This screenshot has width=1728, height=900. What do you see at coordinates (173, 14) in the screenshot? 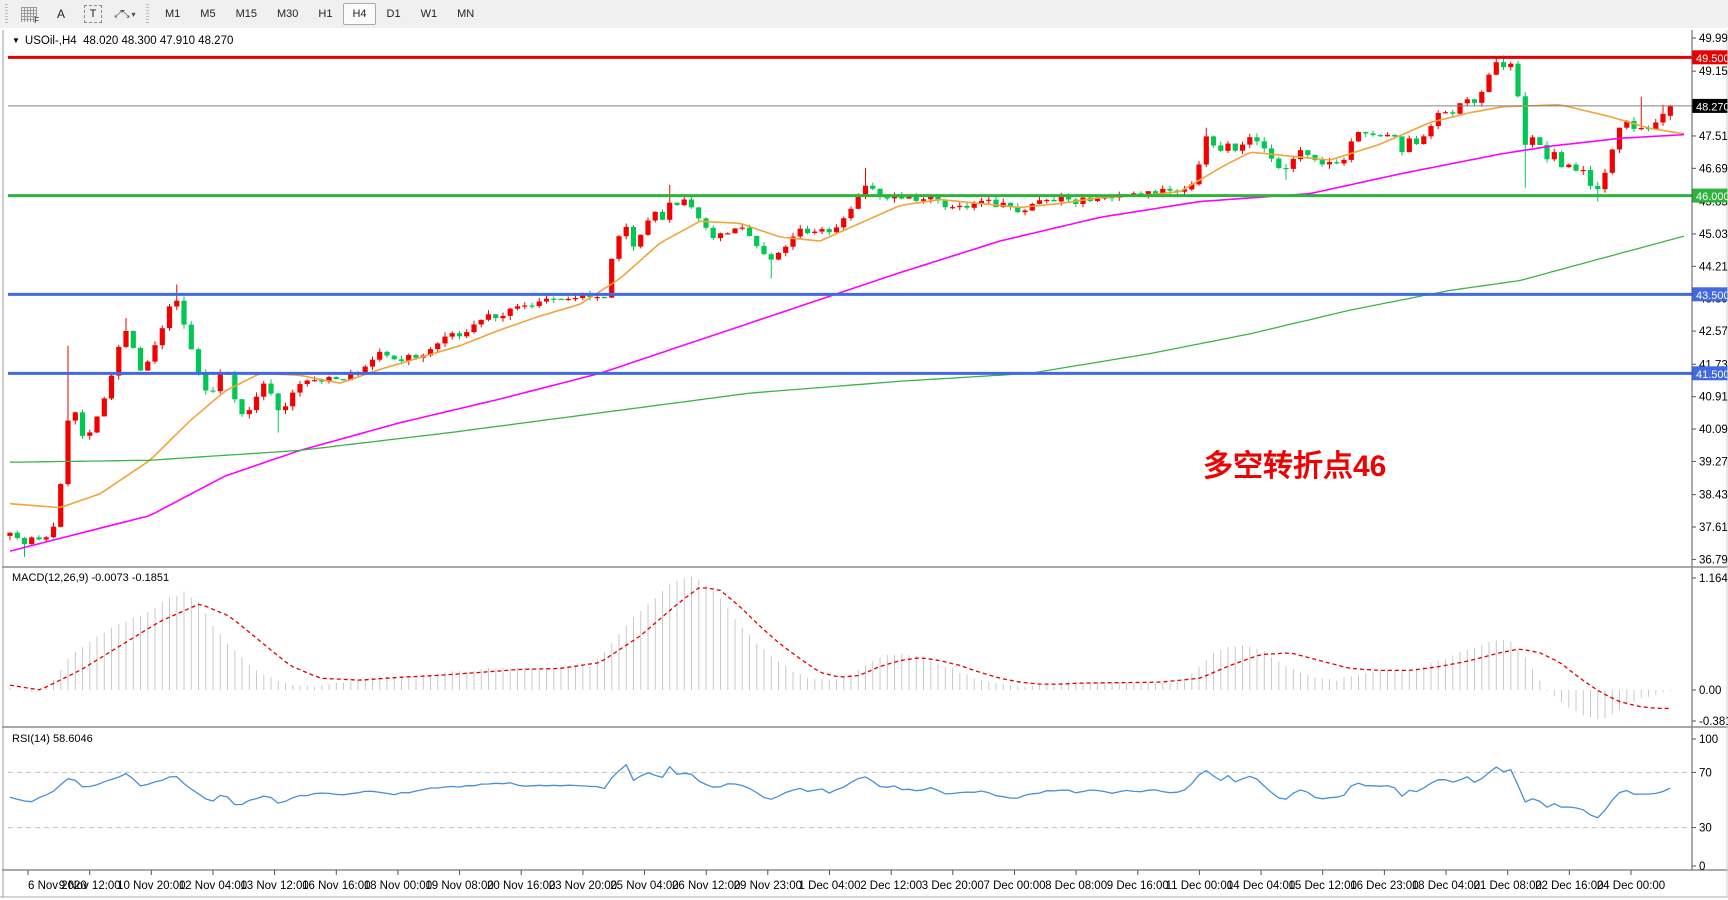
I see `timeframe-button-m1: M1` at bounding box center [173, 14].